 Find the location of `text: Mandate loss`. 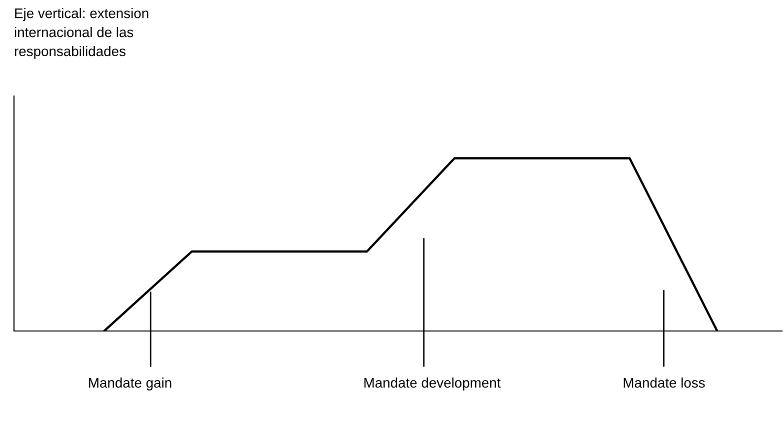

text: Mandate loss is located at coordinates (664, 383).